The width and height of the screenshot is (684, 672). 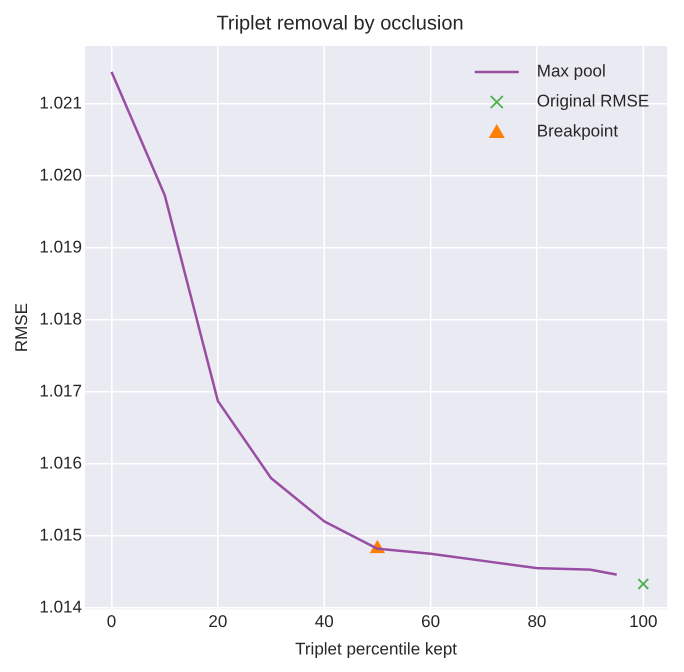 I want to click on y-tick-label: 1.018, so click(x=60, y=318).